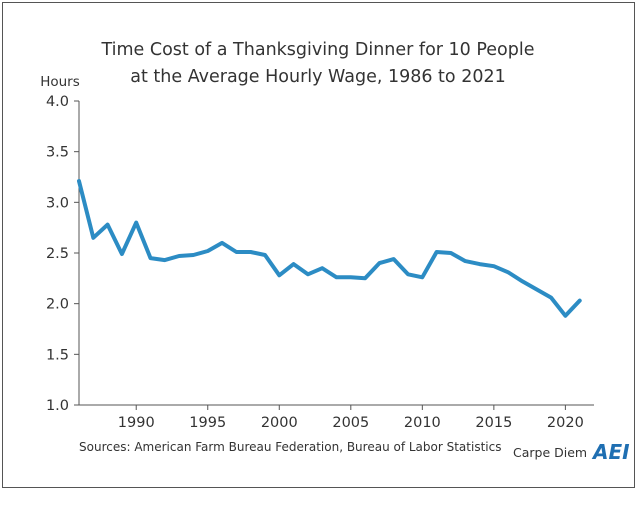  What do you see at coordinates (317, 77) in the screenshot?
I see `chart-subtitle: at the Average Hourly Wage, 1986 to 2021` at bounding box center [317, 77].